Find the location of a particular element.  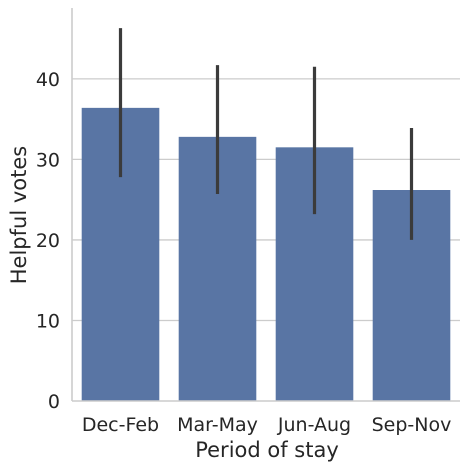

x-tick-label: Sep-Nov is located at coordinates (412, 425).